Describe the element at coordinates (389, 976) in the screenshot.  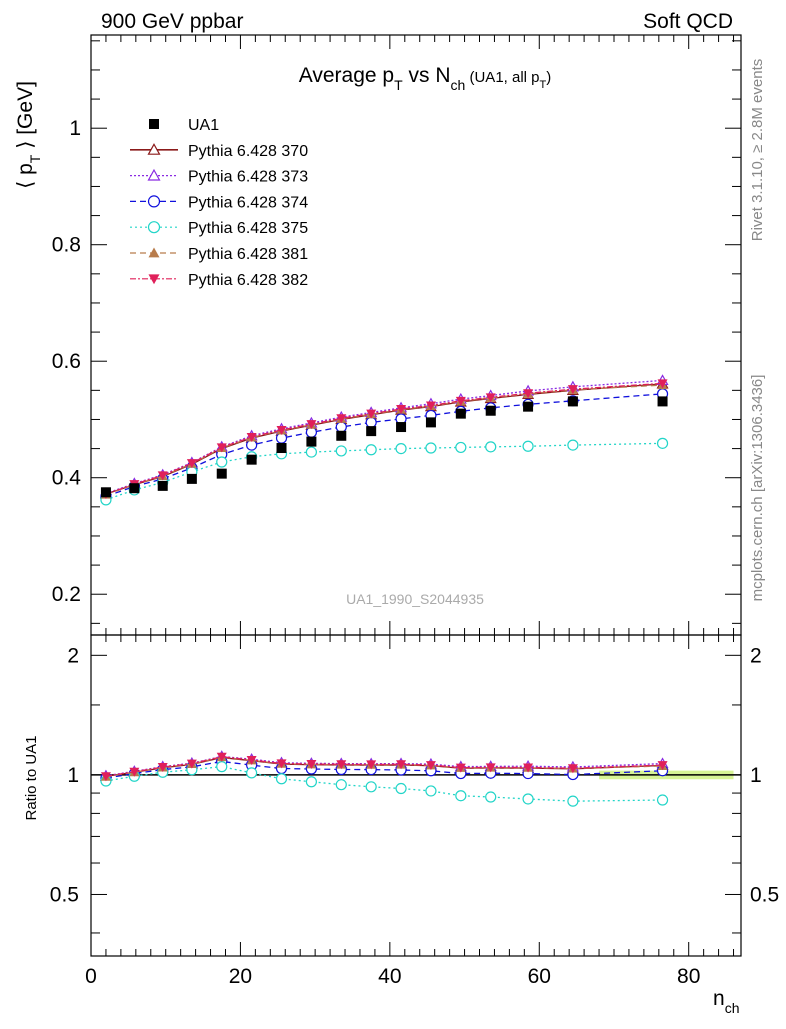
I see `x-tick-label: 40` at that location.